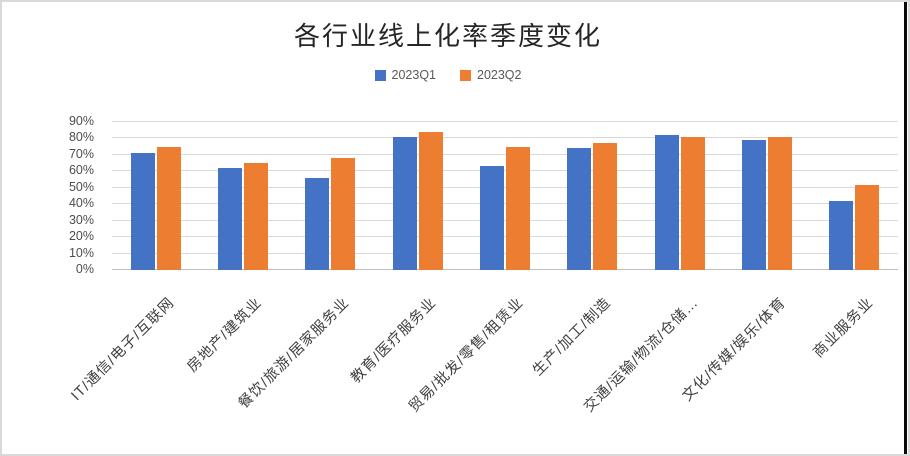 The width and height of the screenshot is (910, 456). What do you see at coordinates (81, 236) in the screenshot?
I see `y-axis-tick-label: 20%` at bounding box center [81, 236].